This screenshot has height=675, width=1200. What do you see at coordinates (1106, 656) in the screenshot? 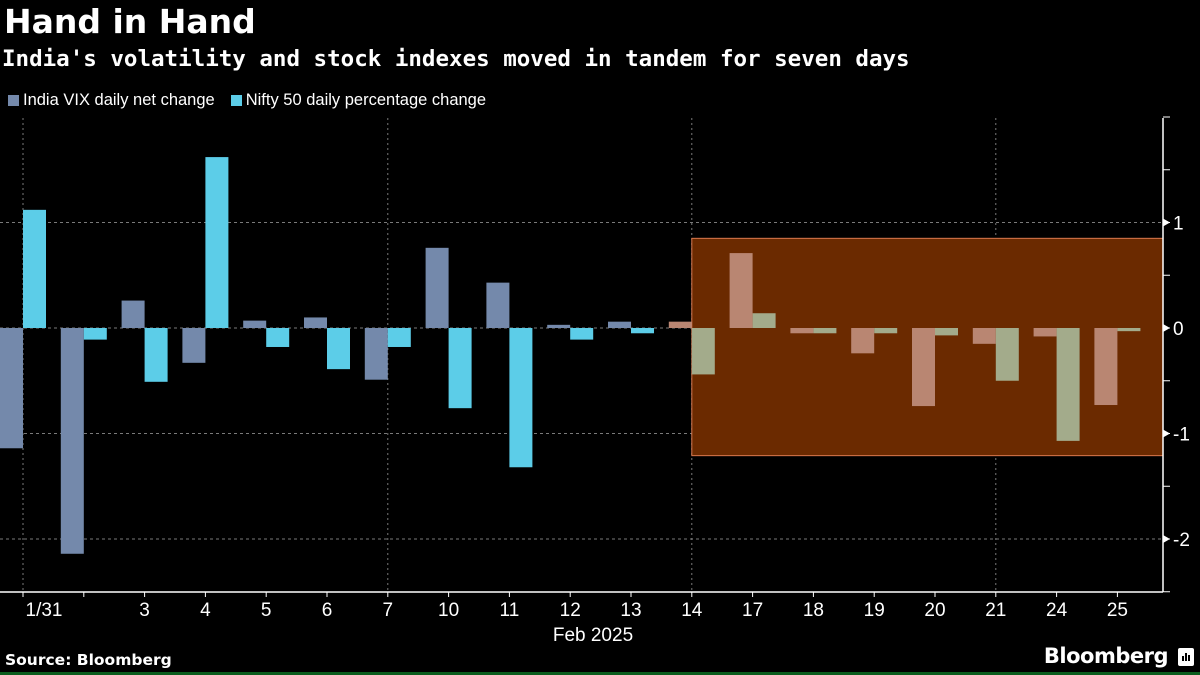
I see `bloomberg-logo: Bloomberg` at bounding box center [1106, 656].